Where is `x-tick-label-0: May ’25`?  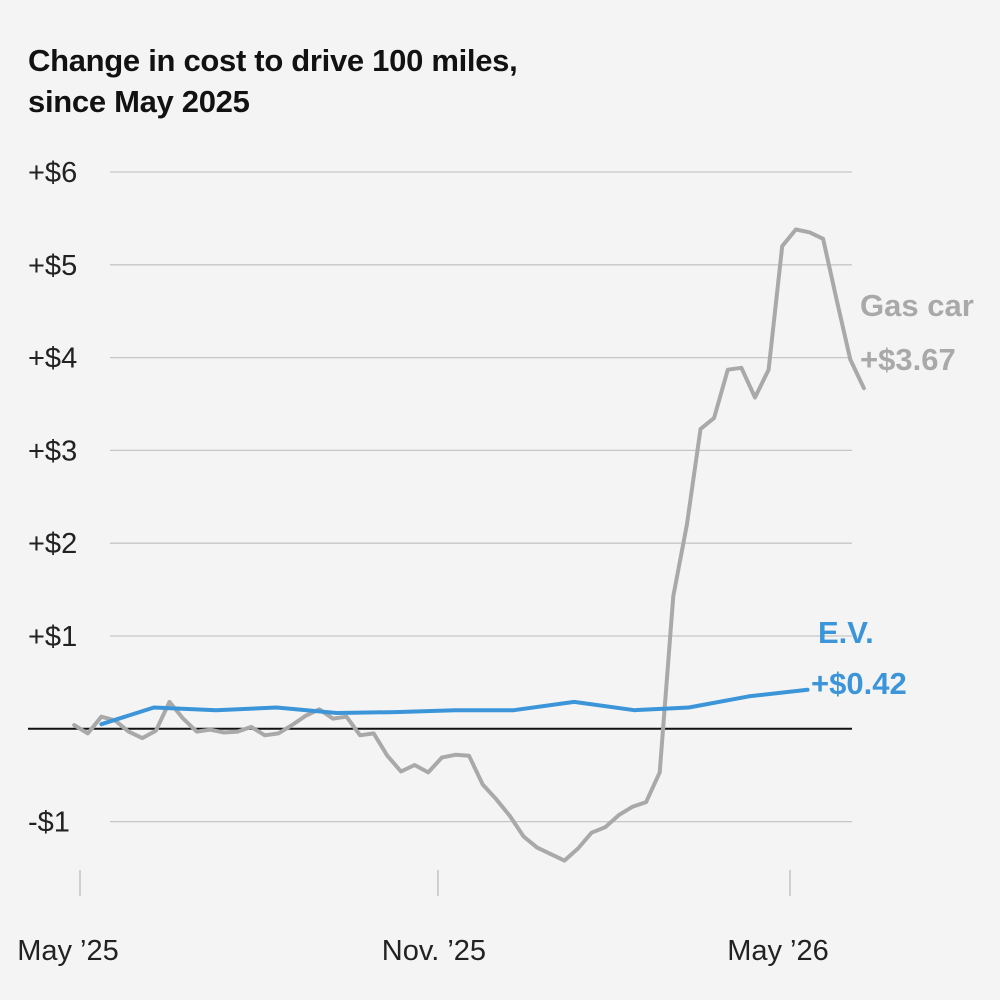 x-tick-label-0: May ’25 is located at coordinates (68, 951).